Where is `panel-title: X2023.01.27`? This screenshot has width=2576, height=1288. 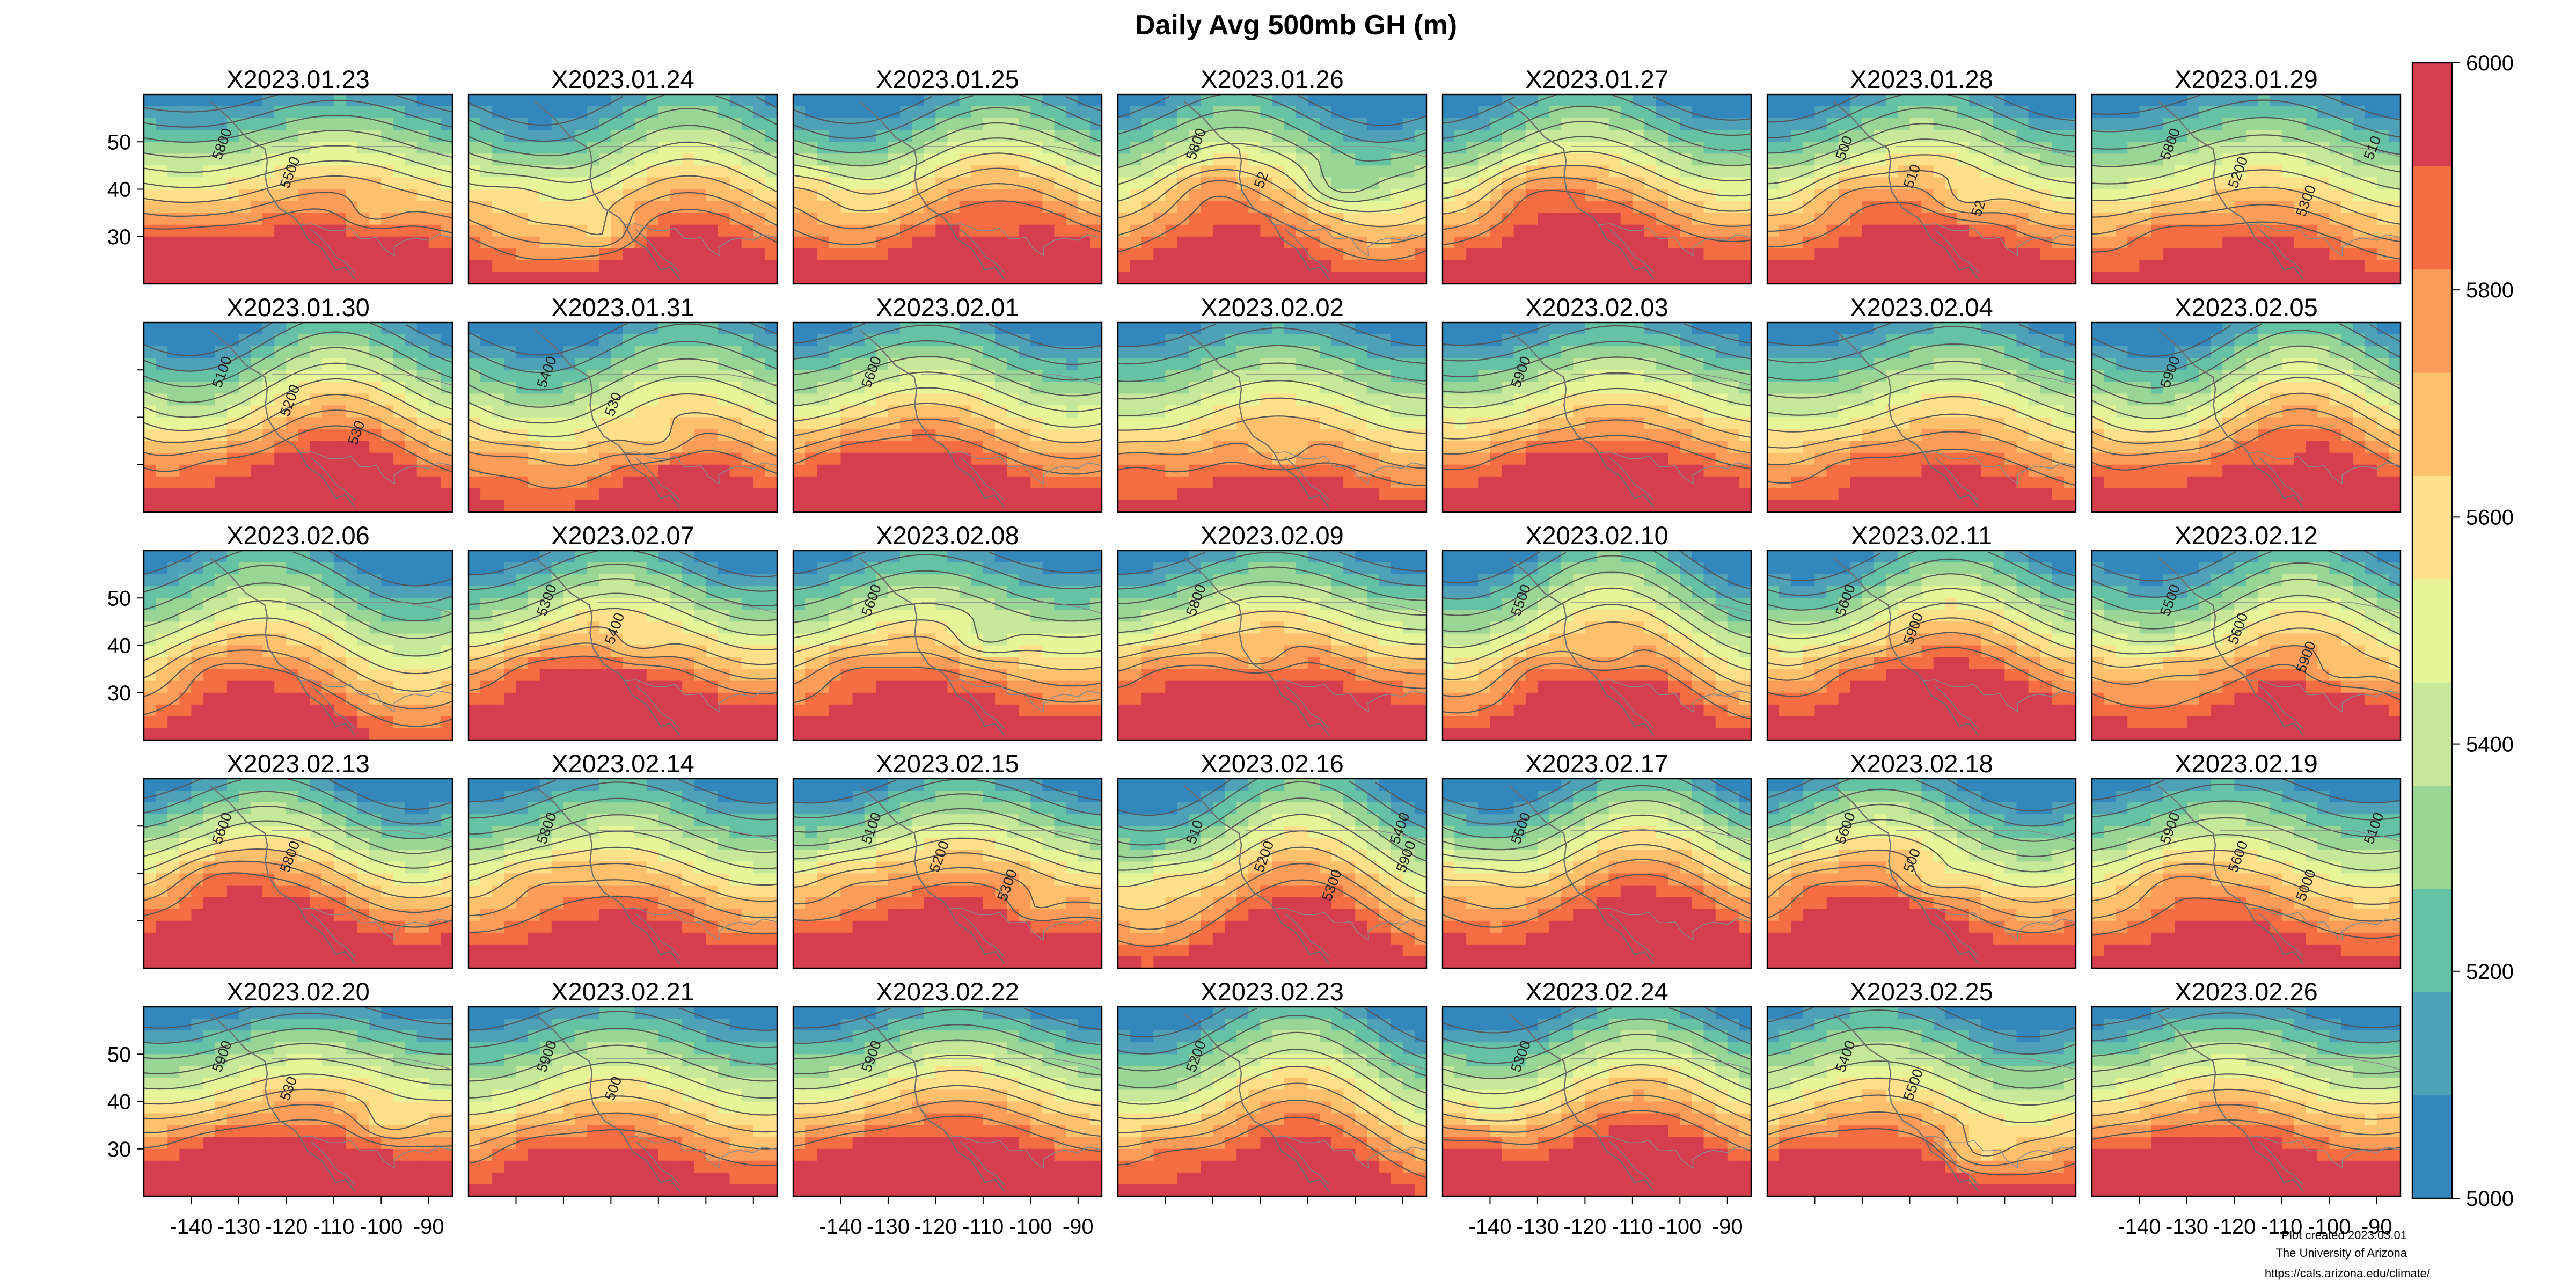
panel-title: X2023.01.27 is located at coordinates (1596, 79).